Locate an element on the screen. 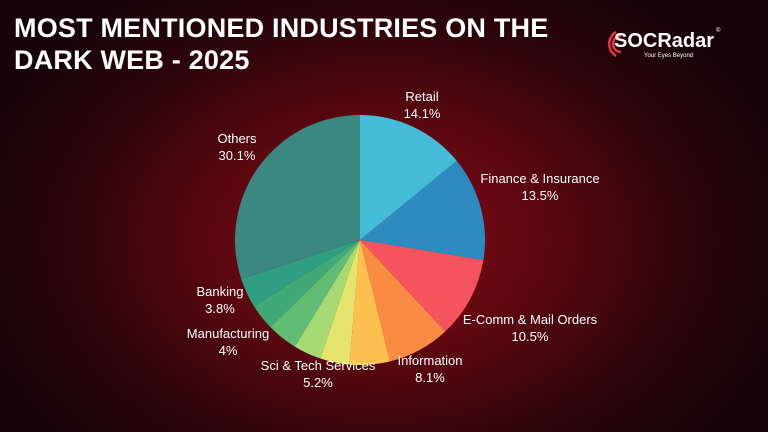 This screenshot has width=768, height=432. label-information: Information 8.1% is located at coordinates (430, 369).